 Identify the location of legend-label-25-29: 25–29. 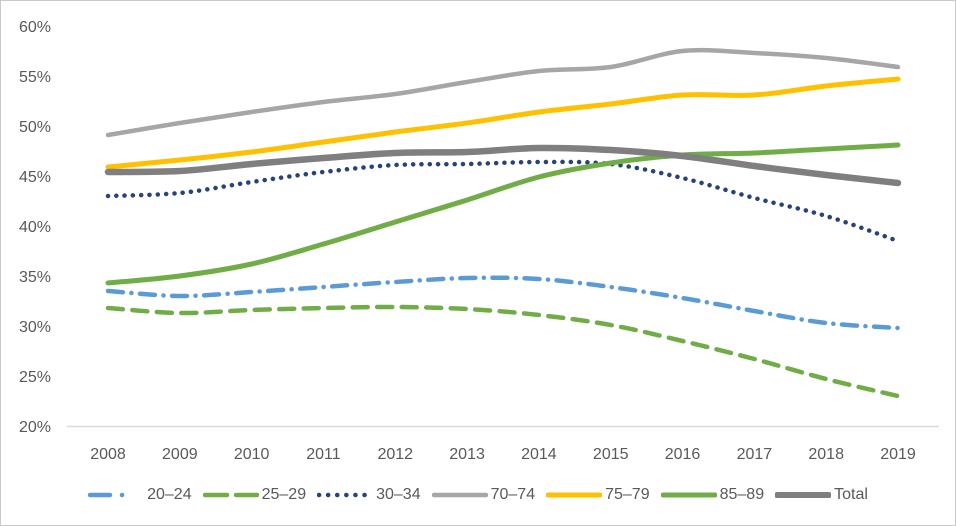
(284, 494).